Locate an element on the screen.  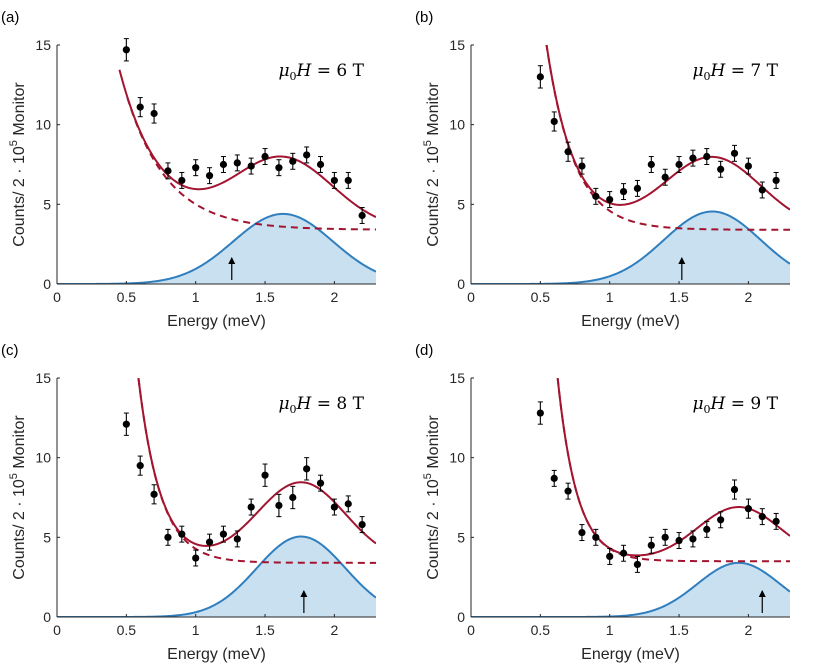
arrow-marker is located at coordinates (232, 268).